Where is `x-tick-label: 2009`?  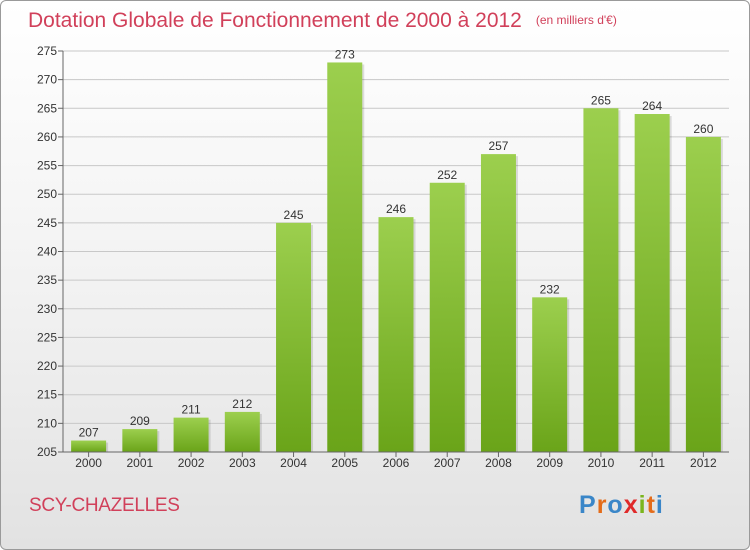 x-tick-label: 2009 is located at coordinates (549, 463).